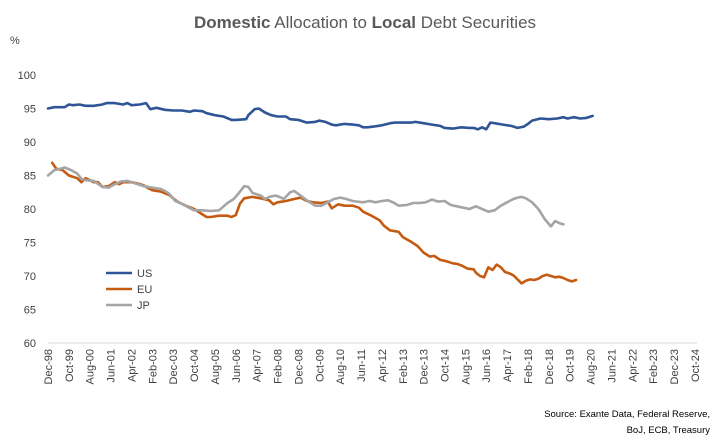 This screenshot has height=444, width=722. Describe the element at coordinates (15, 41) in the screenshot. I see `y-axis-unit: %` at that location.